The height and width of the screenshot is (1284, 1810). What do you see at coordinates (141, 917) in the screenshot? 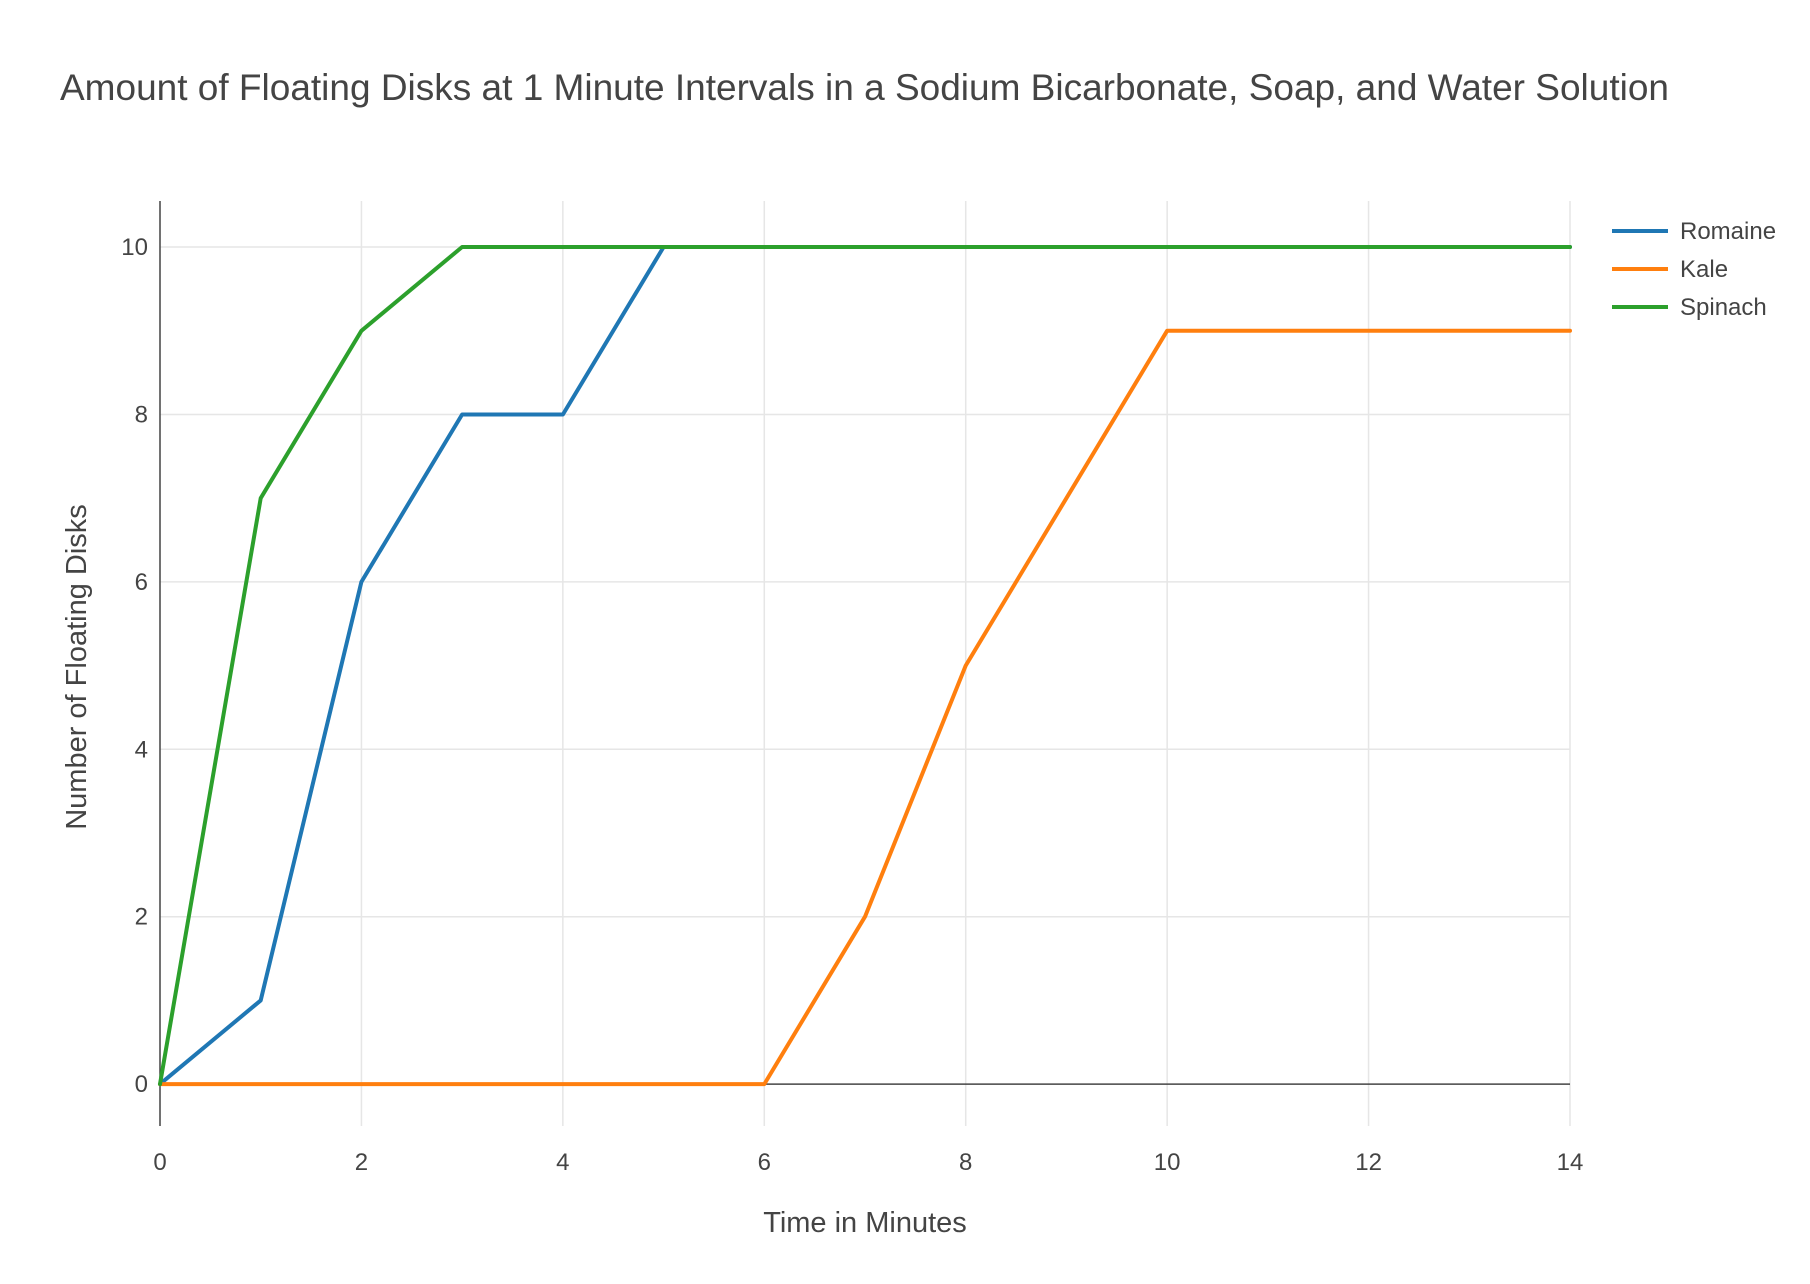
I see `y-tick-label: 2` at bounding box center [141, 917].